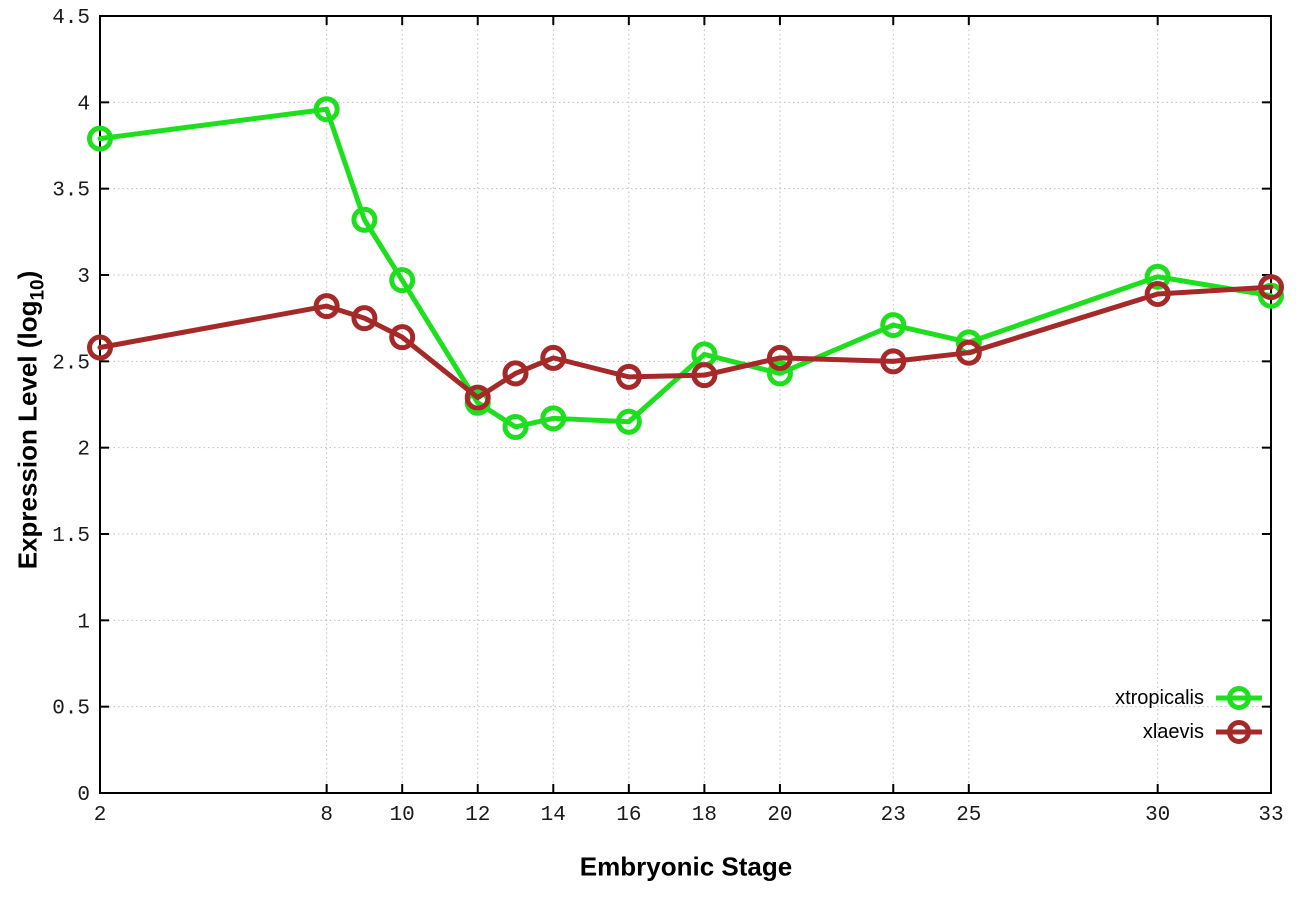 This screenshot has height=907, width=1296. I want to click on y-tick-label: 2.5, so click(71, 363).